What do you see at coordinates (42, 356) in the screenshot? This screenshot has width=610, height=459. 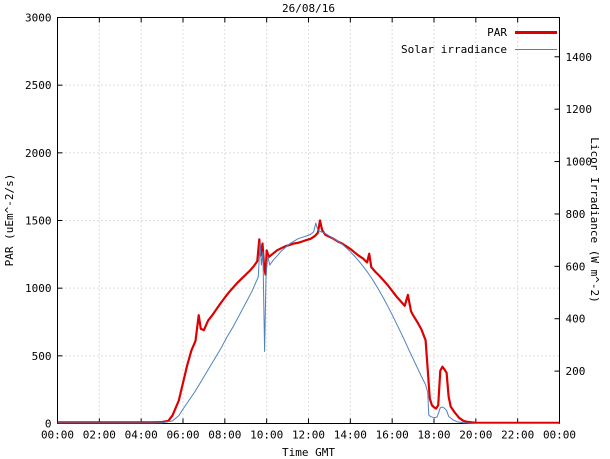 I see `y-left-tick-label: 500` at bounding box center [42, 356].